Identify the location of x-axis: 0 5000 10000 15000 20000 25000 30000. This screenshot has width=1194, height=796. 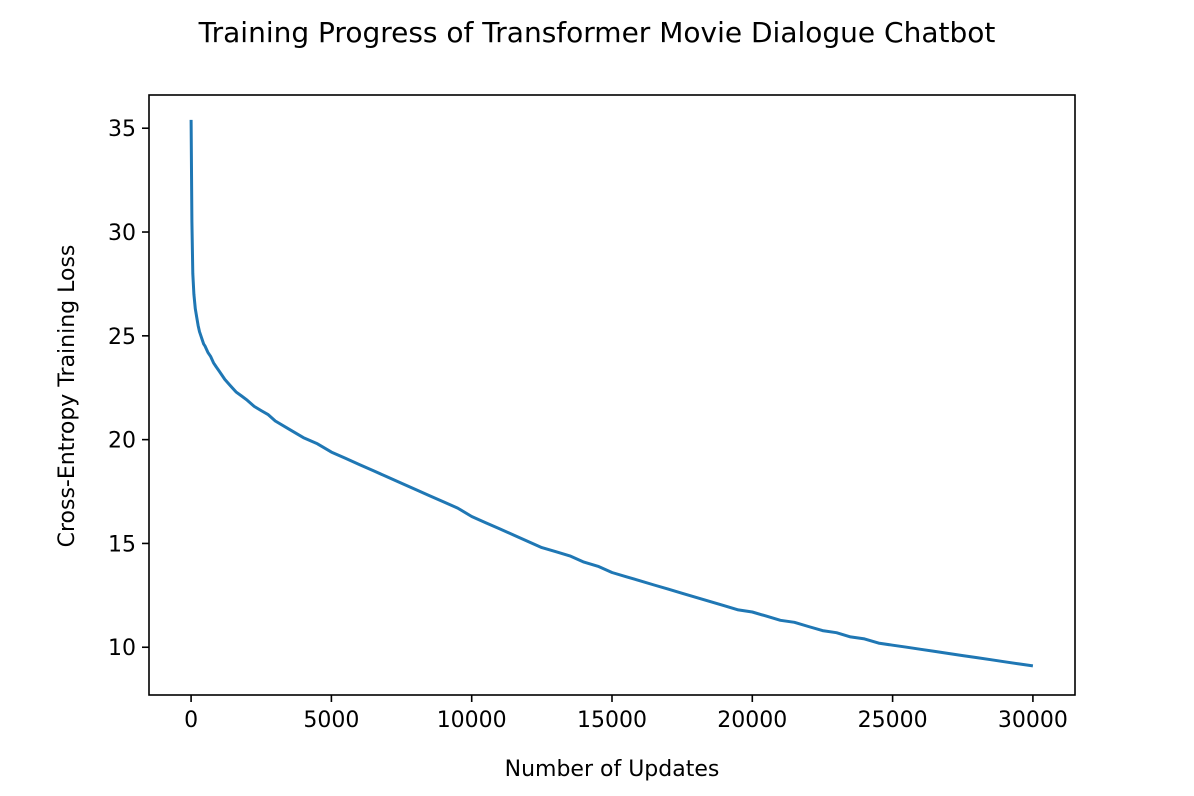
(626, 714).